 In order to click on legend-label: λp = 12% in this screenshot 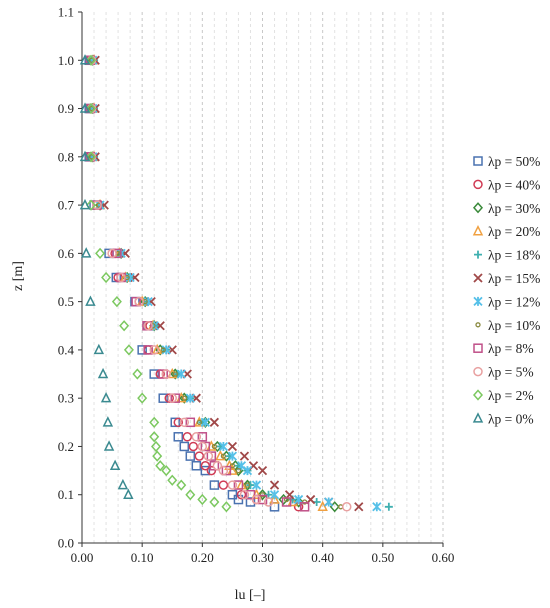, I will do `click(514, 301)`.